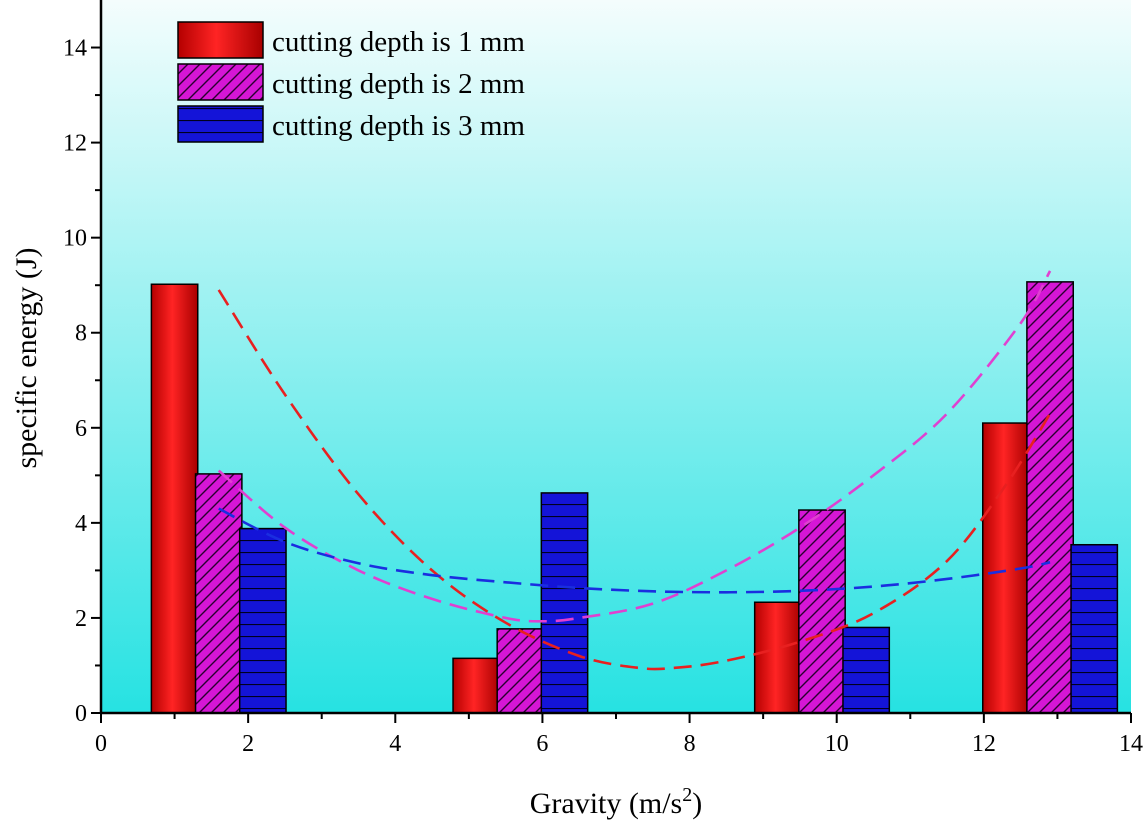  I want to click on y-tick-label: 8, so click(81, 334).